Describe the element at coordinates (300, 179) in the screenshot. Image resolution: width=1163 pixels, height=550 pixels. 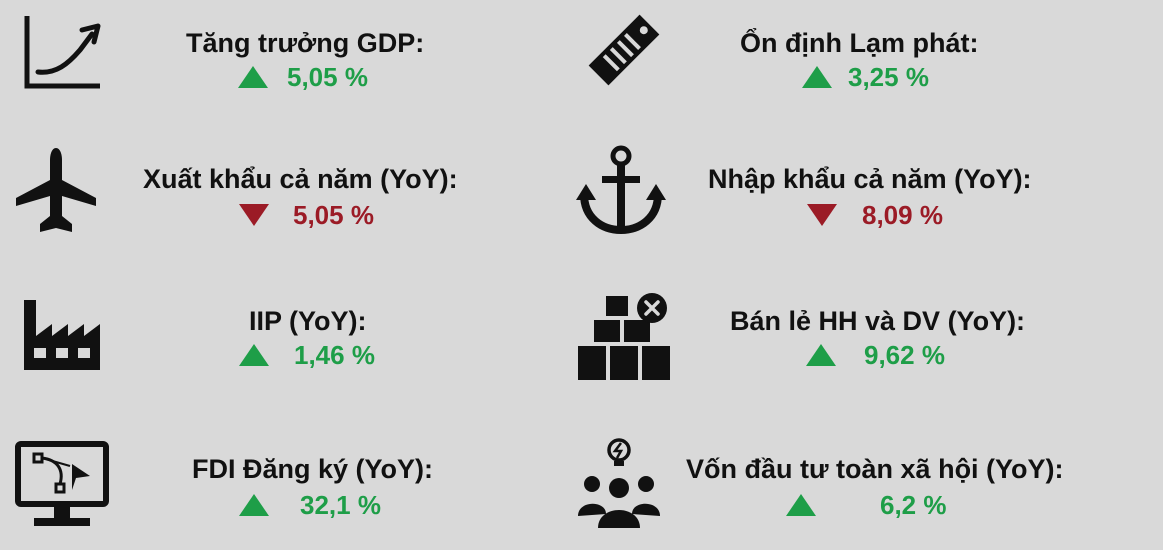
I see `indicator-label: Xuất khẩu cả năm (YoY):` at that location.